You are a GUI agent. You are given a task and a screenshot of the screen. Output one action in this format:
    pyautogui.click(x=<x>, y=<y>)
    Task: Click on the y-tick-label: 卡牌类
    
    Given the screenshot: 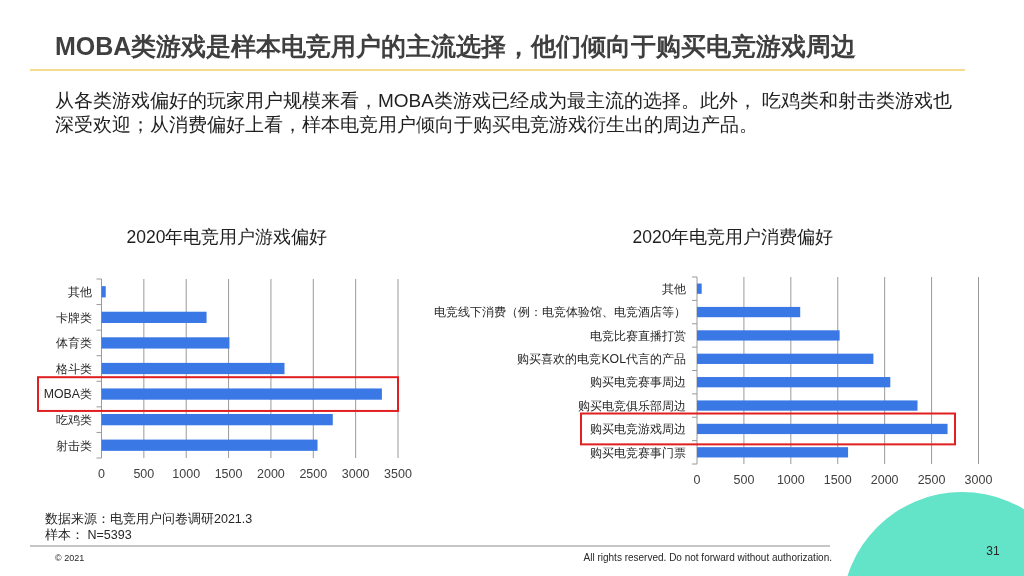 What is the action you would take?
    pyautogui.click(x=74, y=317)
    